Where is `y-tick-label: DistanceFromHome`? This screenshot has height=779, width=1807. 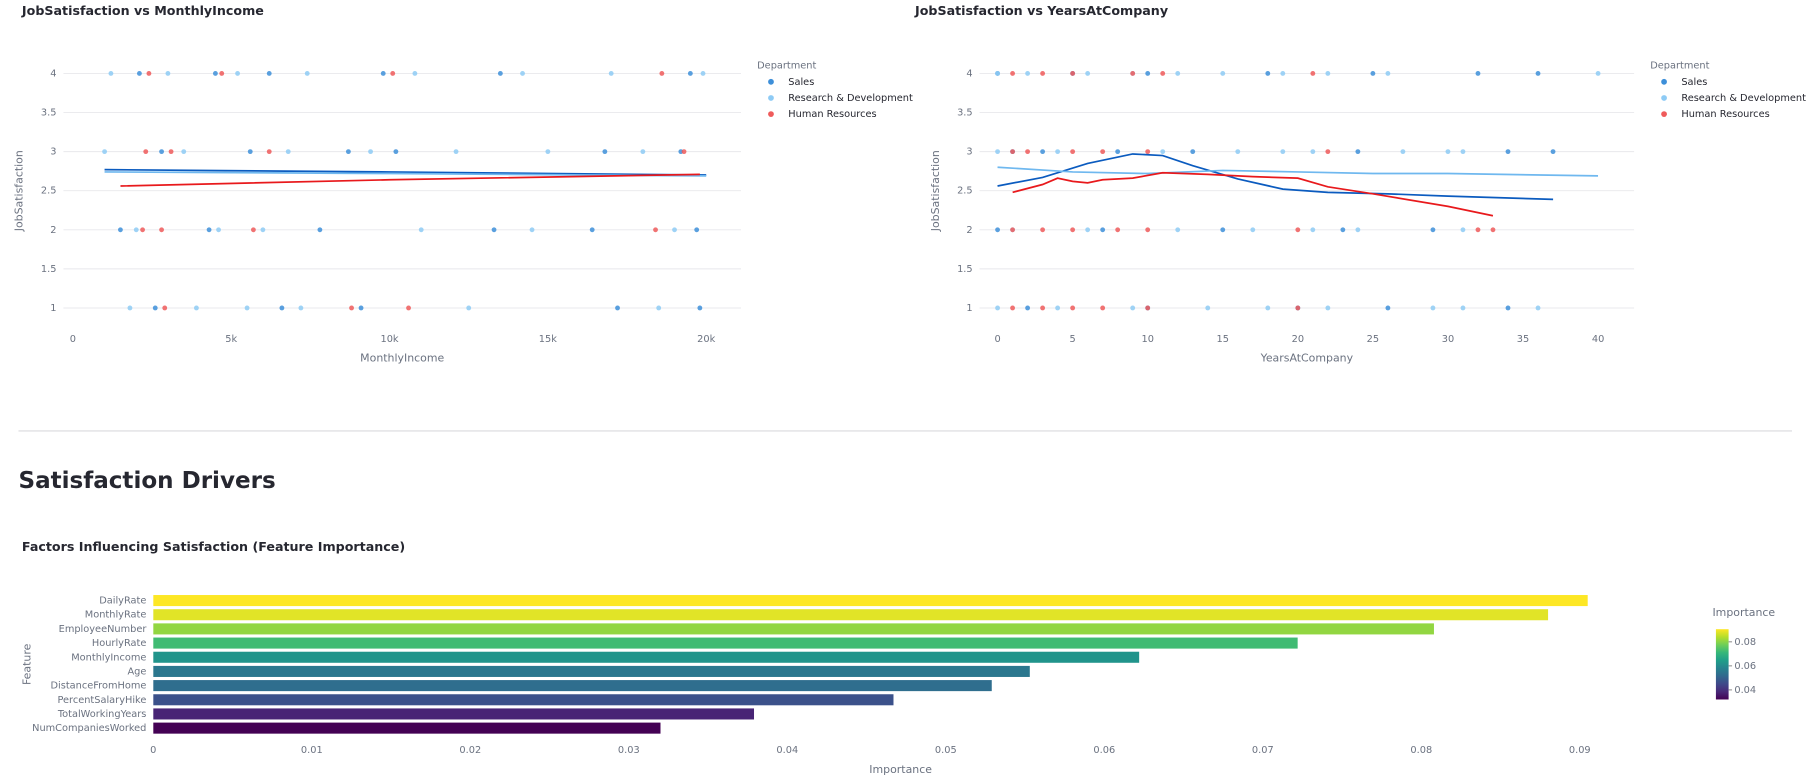 y-tick-label: DistanceFromHome is located at coordinates (99, 686).